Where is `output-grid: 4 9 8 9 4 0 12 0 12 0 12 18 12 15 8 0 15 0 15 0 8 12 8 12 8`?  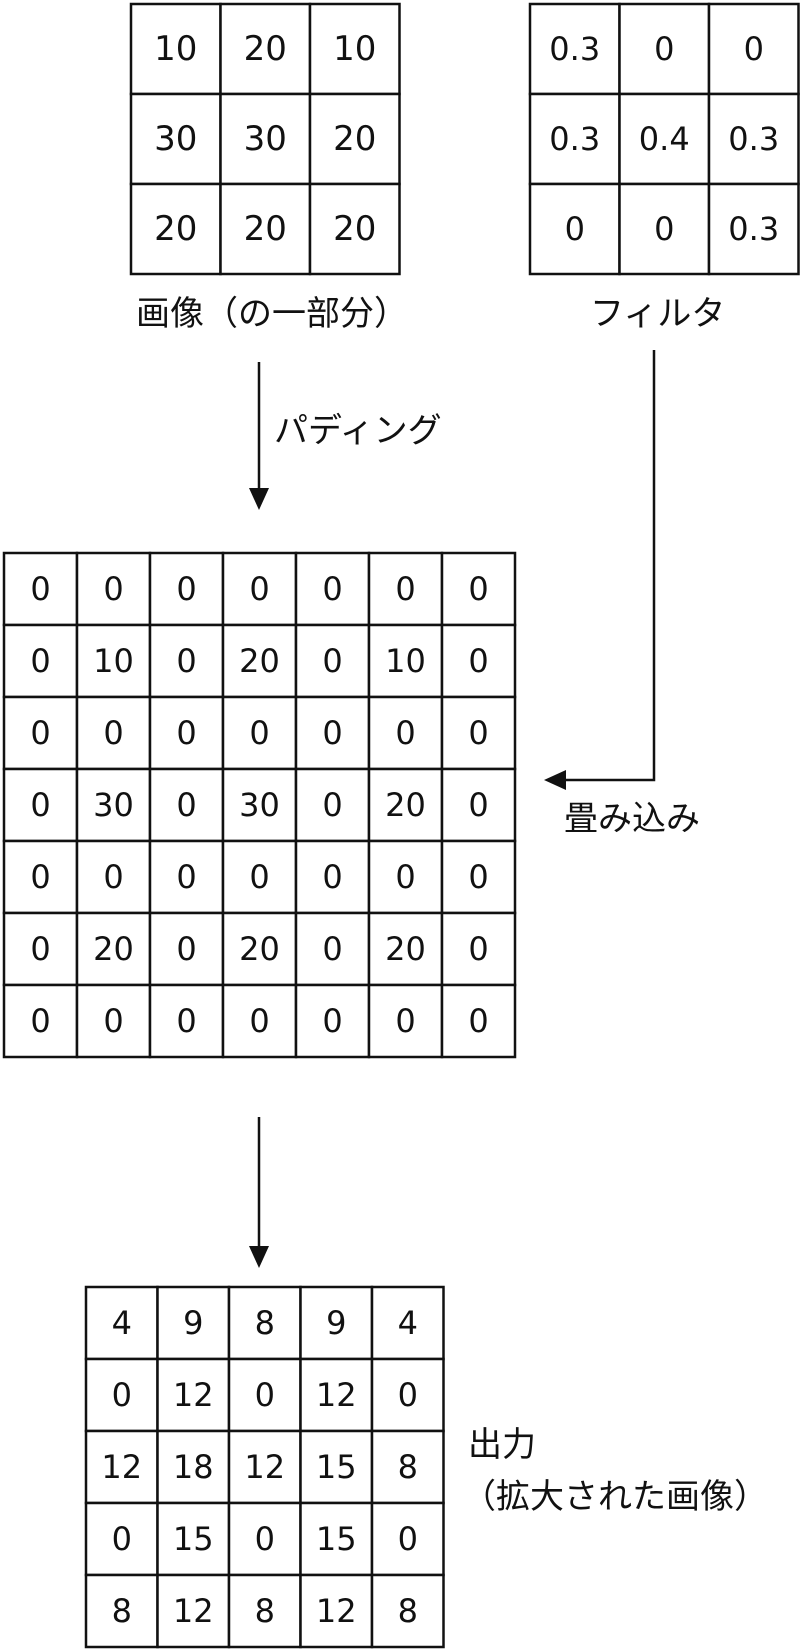
output-grid: 4 9 8 9 4 0 12 0 12 0 12 18 12 15 8 0 15 0 15 0 8 12 8 12 8 is located at coordinates (264, 1467).